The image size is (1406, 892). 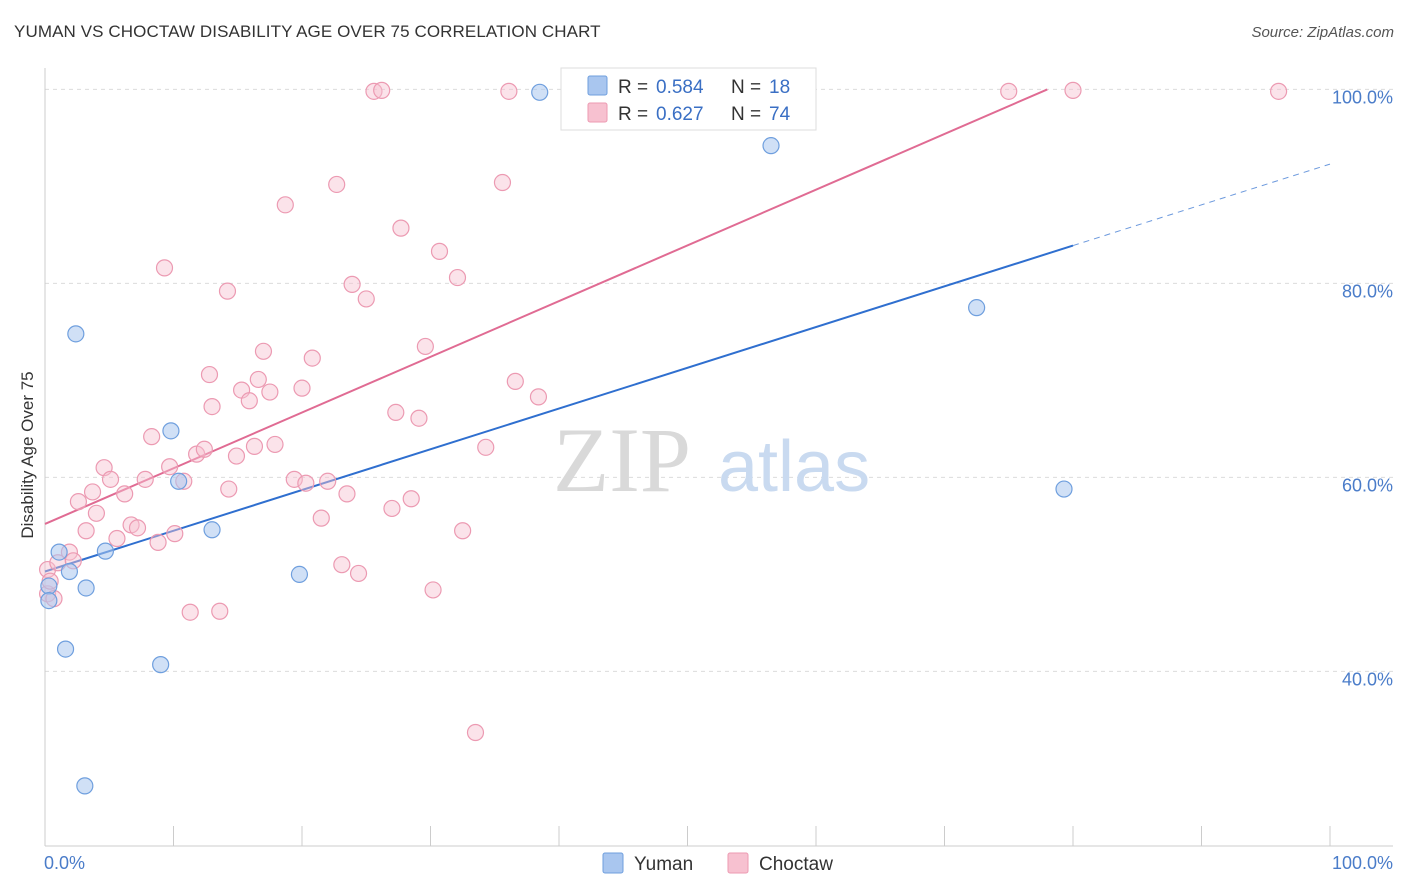 I want to click on yuman-n-value: 18, so click(x=779, y=87).